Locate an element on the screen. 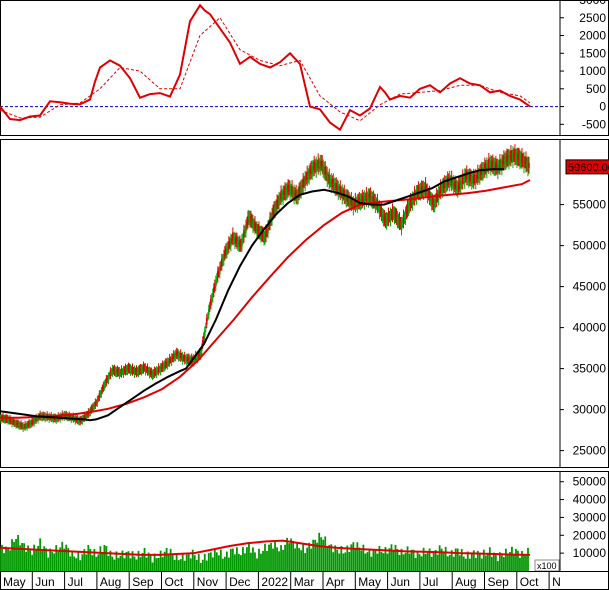 This screenshot has height=590, width=609. month-label: Sep is located at coordinates (143, 582).